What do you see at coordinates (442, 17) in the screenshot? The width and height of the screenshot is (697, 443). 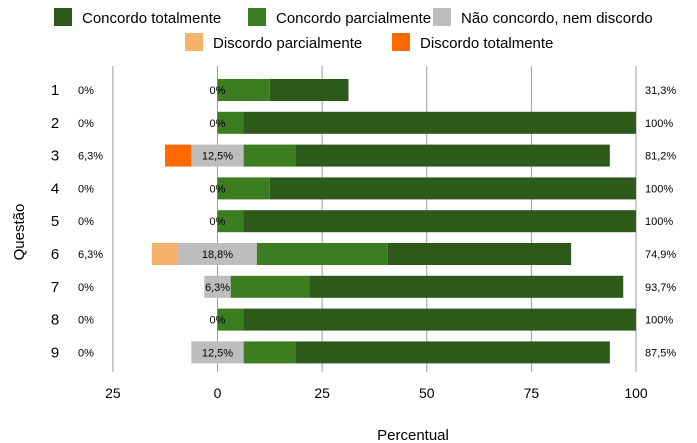 I see `legend-swatch-nao-concordo-nem-discordo` at bounding box center [442, 17].